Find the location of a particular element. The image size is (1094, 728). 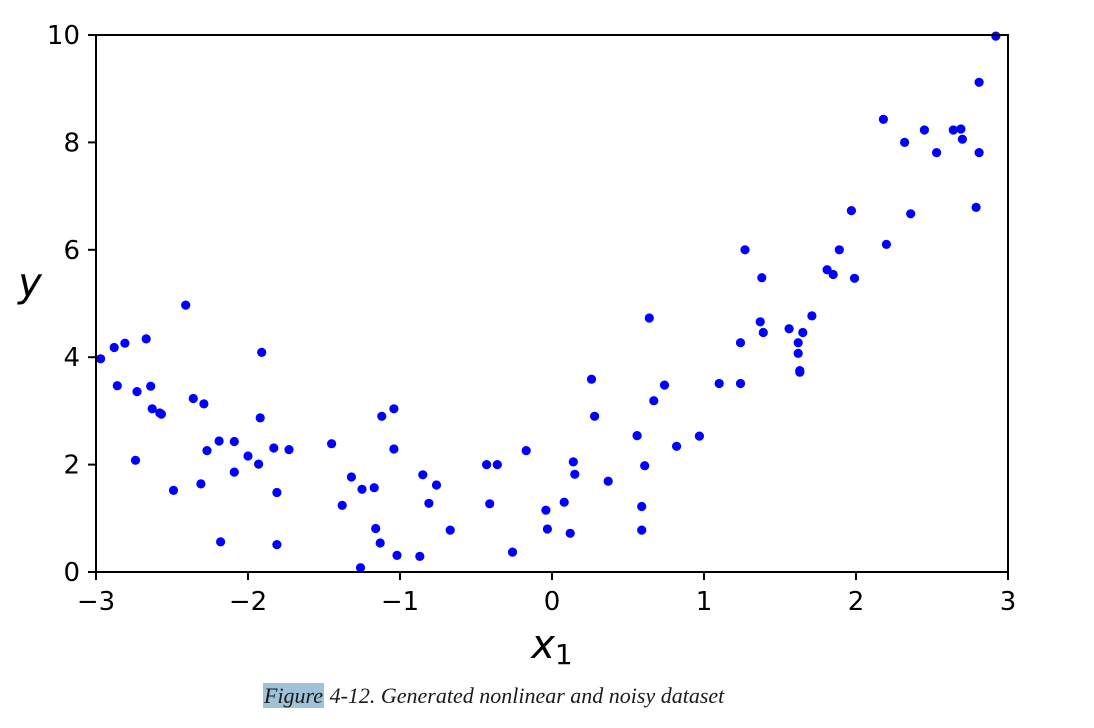

x-axis-label-group: x1 is located at coordinates (551, 646).